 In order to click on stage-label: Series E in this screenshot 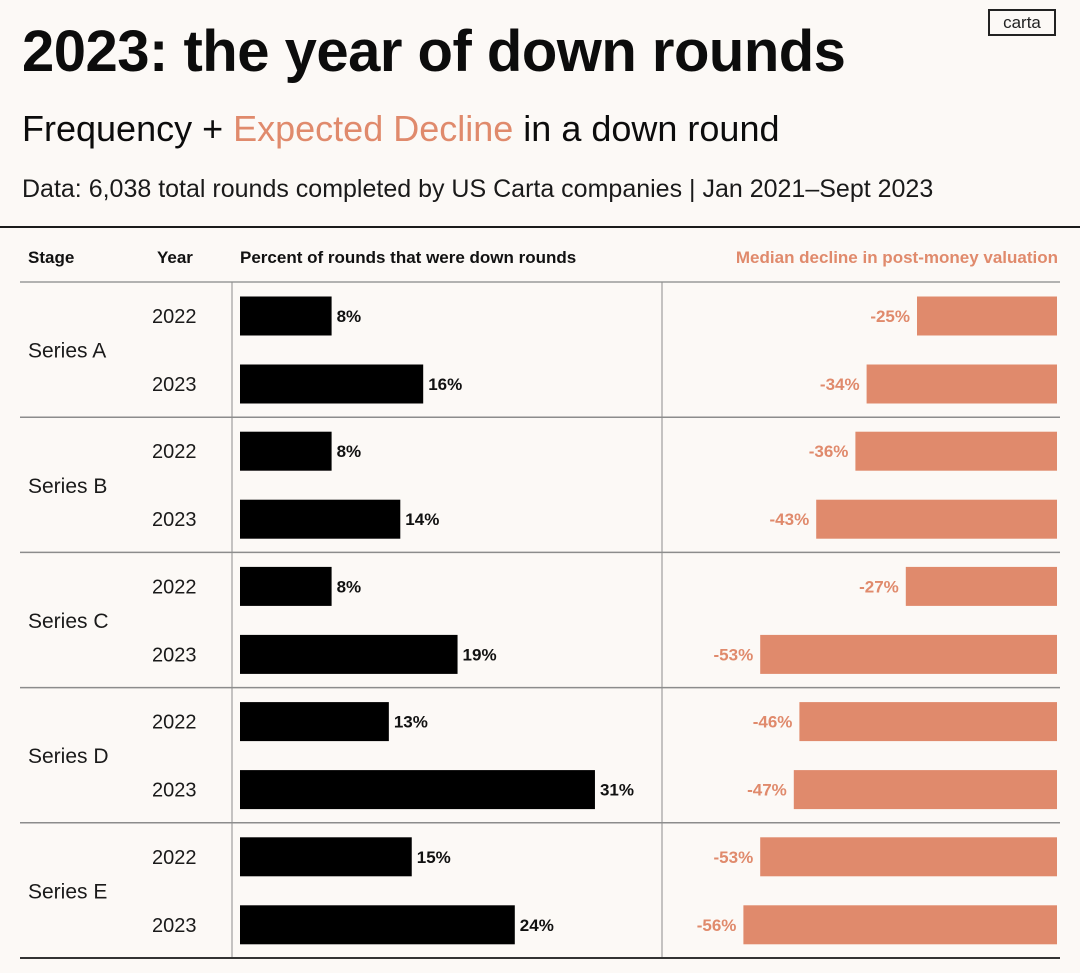, I will do `click(67, 891)`.